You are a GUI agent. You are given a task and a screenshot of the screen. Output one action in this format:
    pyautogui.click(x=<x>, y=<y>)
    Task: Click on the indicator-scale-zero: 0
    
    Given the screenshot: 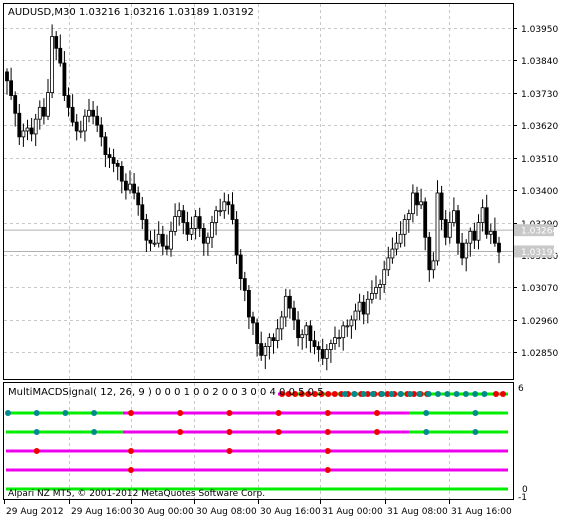 What is the action you would take?
    pyautogui.click(x=525, y=490)
    